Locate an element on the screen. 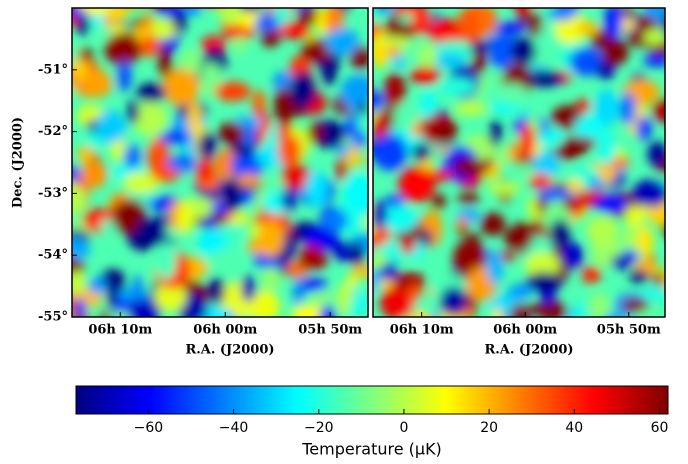 Image resolution: width=688 pixels, height=464 pixels. colorbar is located at coordinates (372, 400).